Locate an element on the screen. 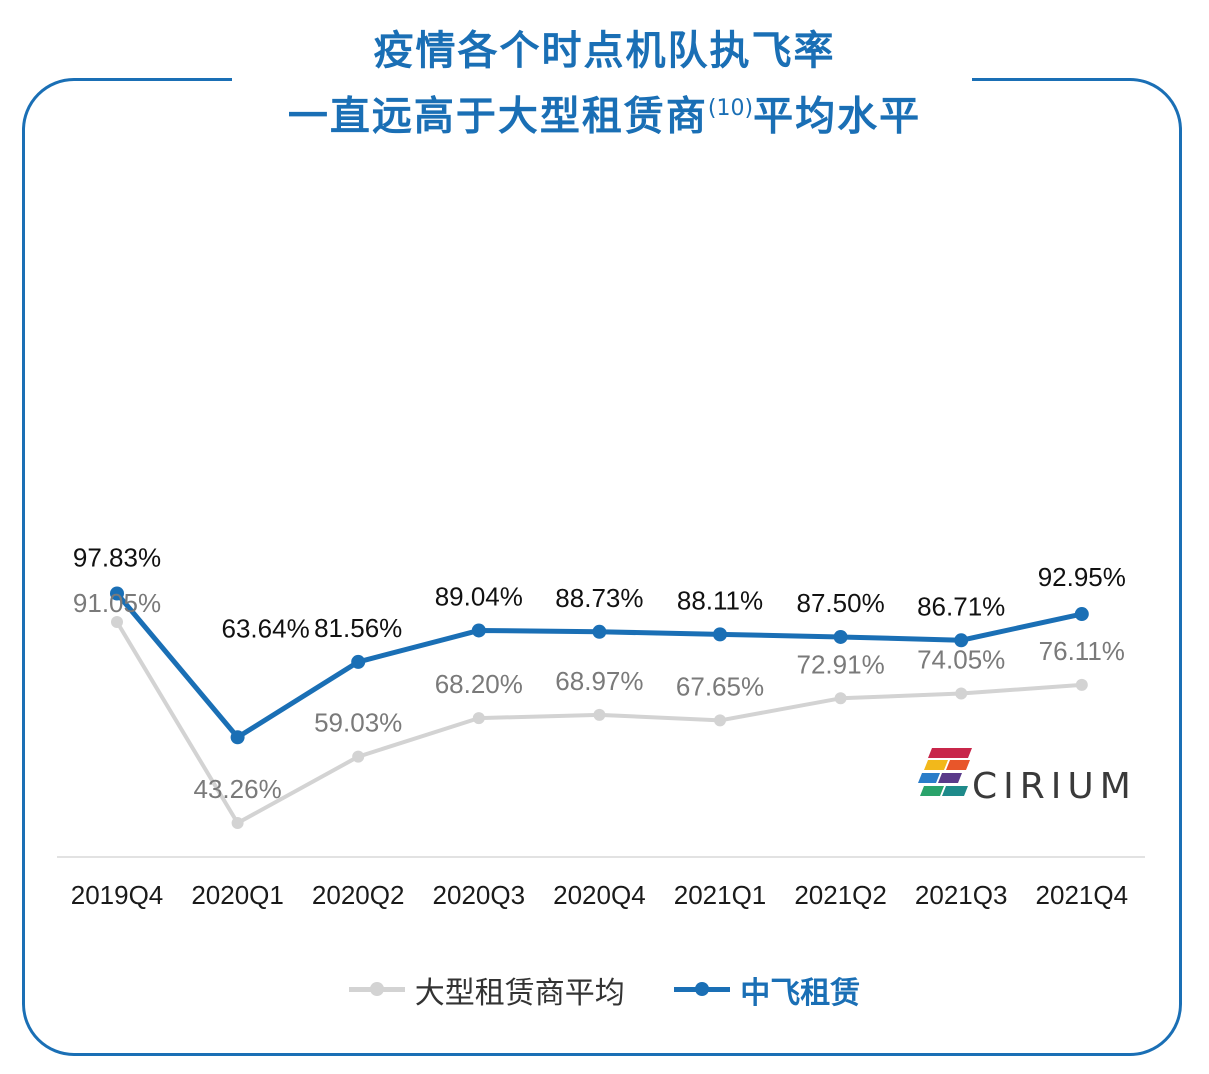  data-label-blue: 88.73% is located at coordinates (599, 598).